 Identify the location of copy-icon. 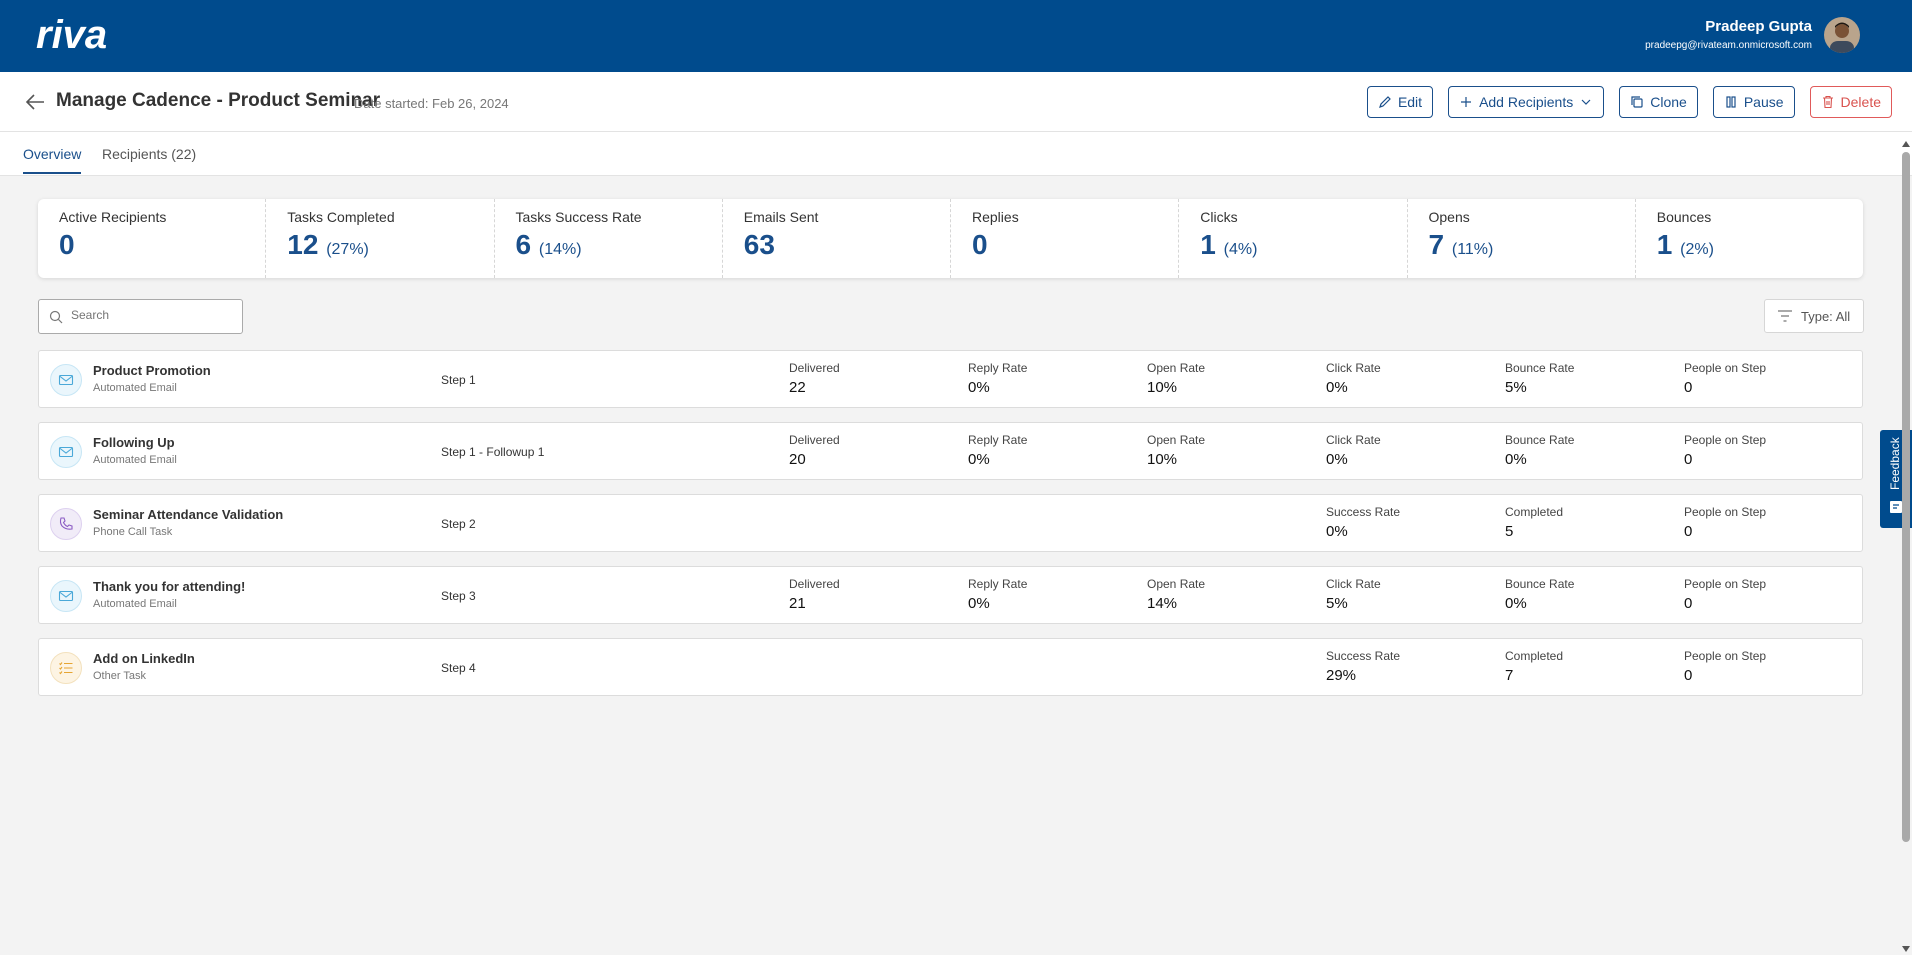
(1637, 102).